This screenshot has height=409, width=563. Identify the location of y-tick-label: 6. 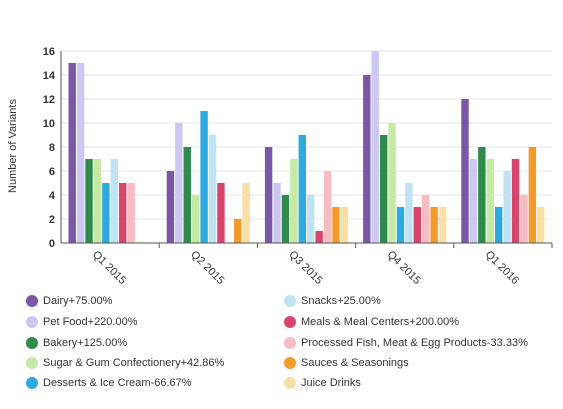
(52, 172).